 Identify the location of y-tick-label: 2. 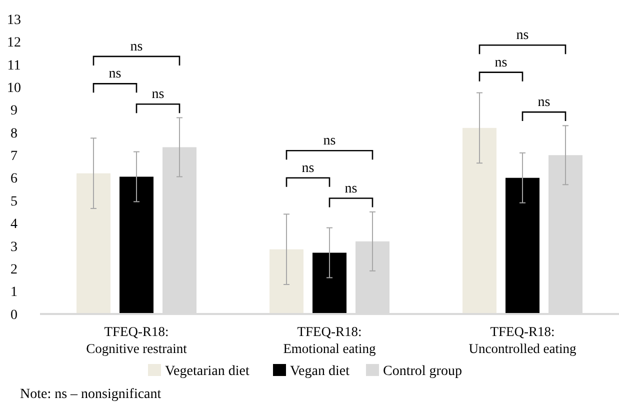
(14, 270).